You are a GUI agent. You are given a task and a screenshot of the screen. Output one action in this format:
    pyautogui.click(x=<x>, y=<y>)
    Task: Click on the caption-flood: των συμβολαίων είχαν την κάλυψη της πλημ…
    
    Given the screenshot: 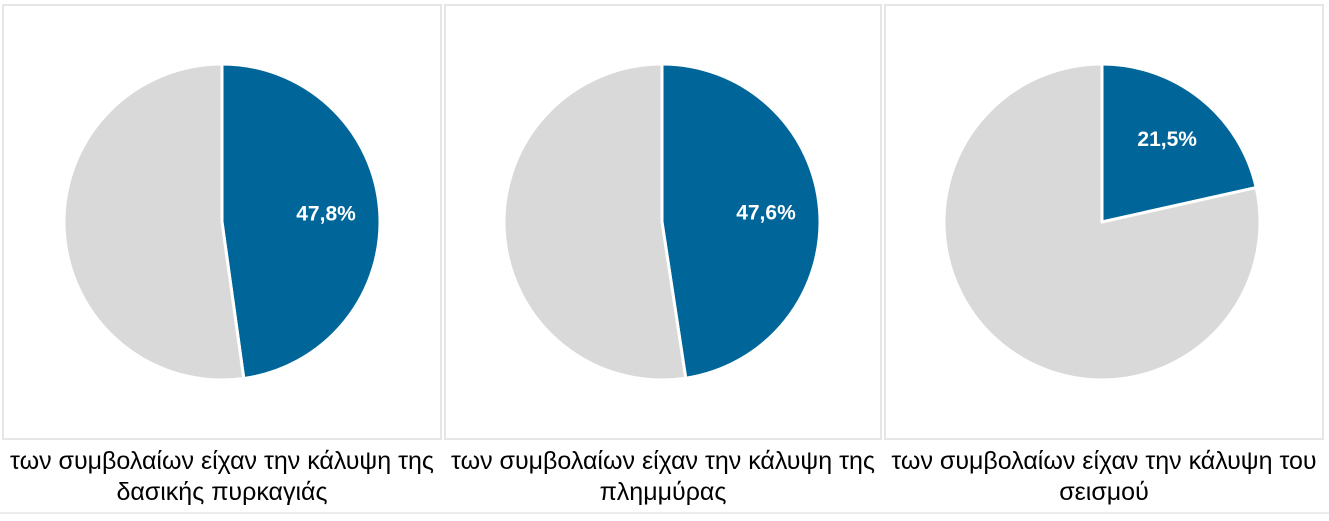 What is the action you would take?
    pyautogui.click(x=663, y=477)
    